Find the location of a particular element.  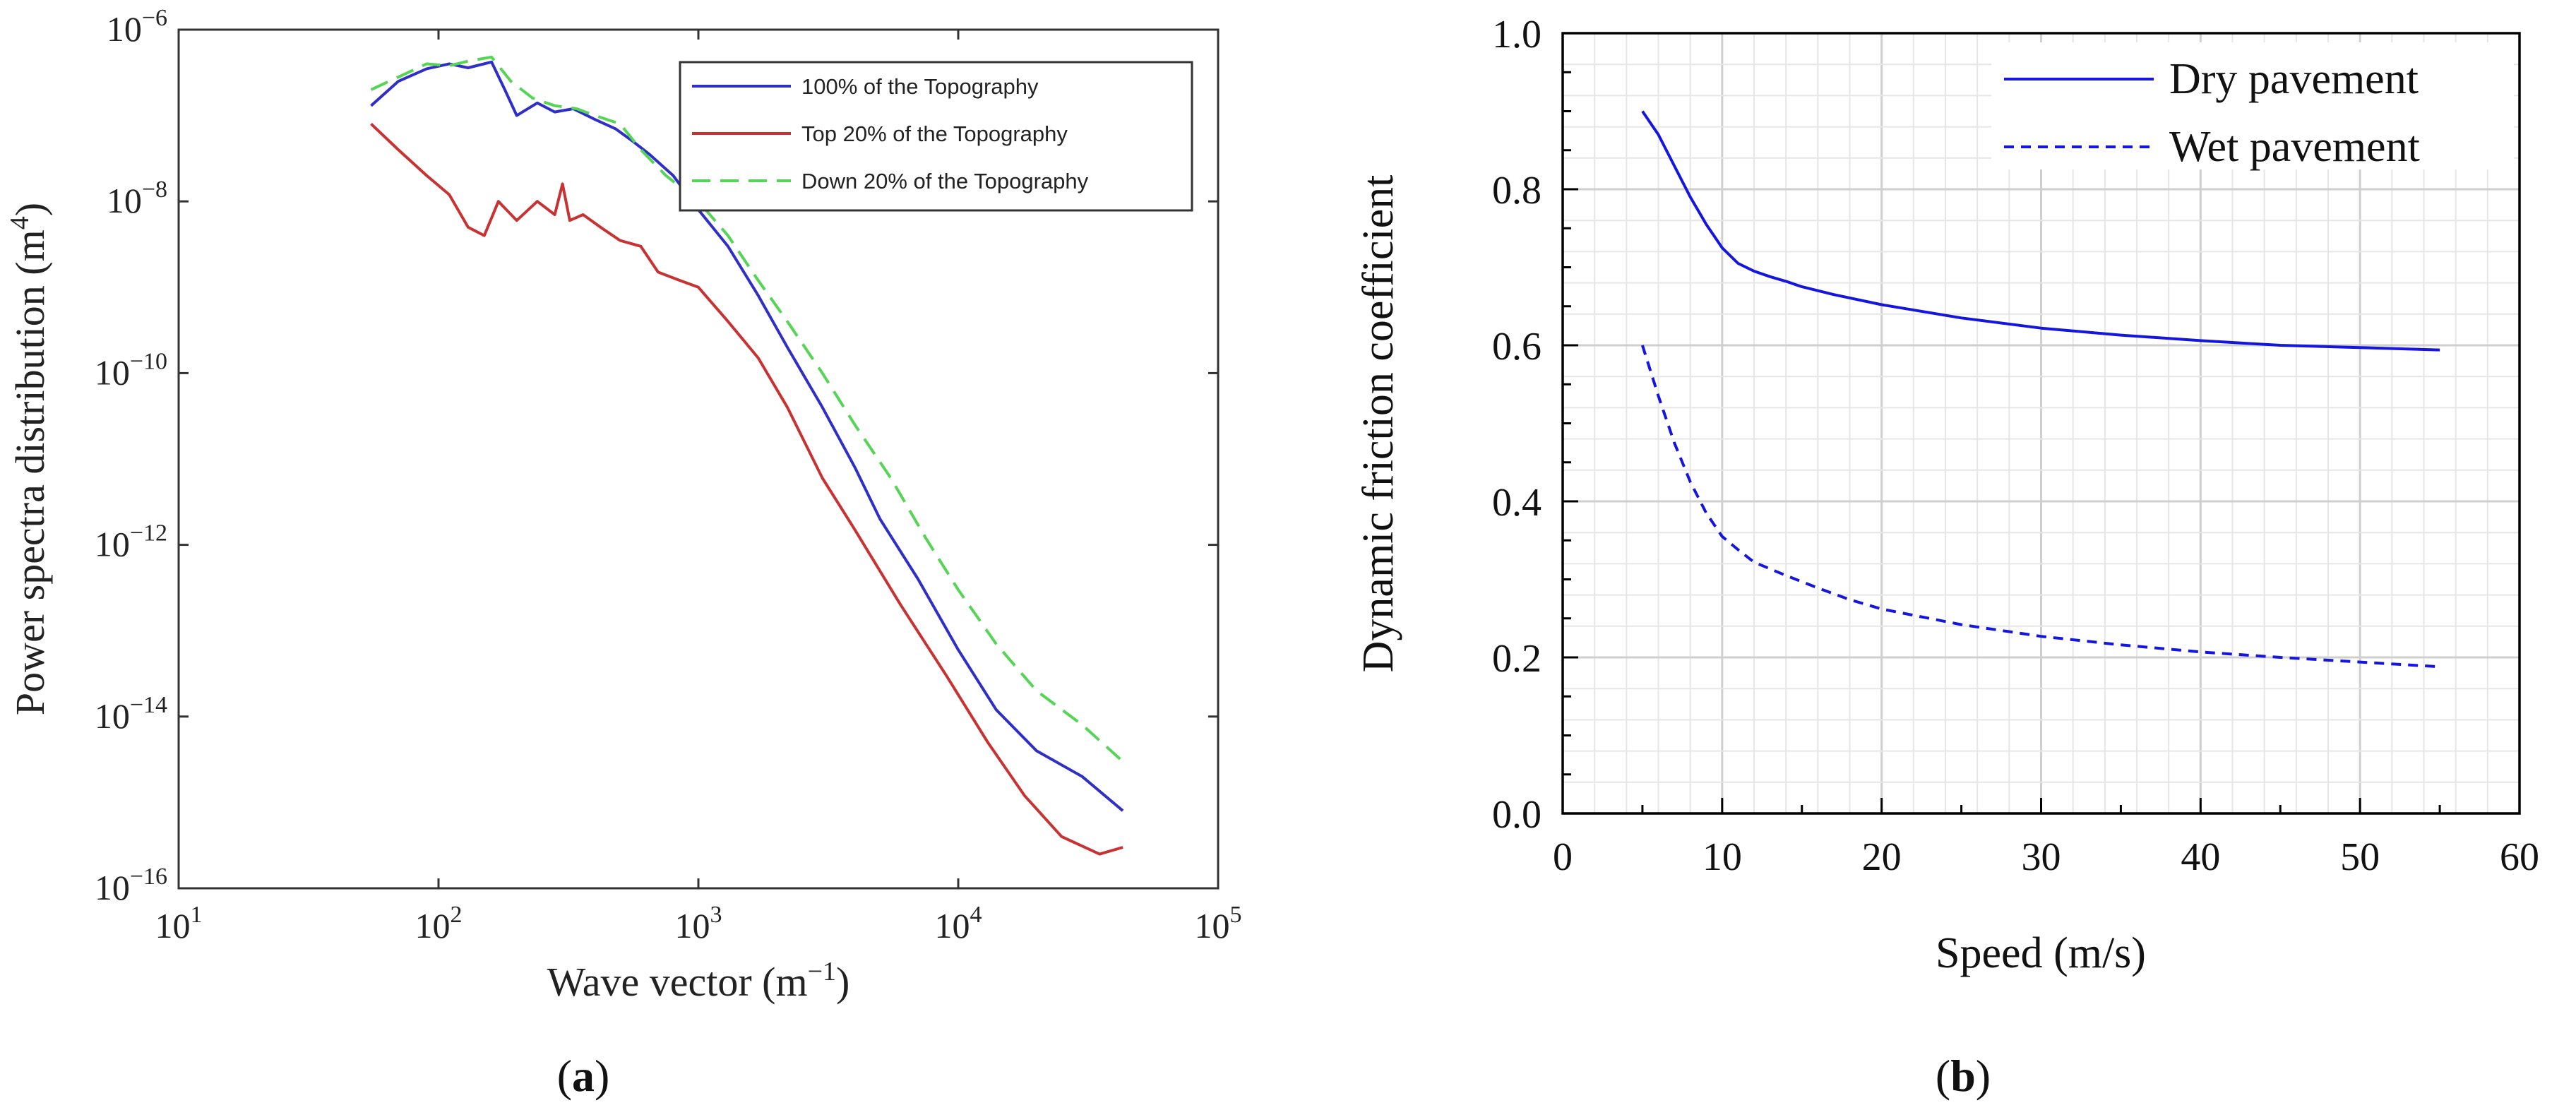

y-tick-label: 10⁻¹⁶ is located at coordinates (131, 885).